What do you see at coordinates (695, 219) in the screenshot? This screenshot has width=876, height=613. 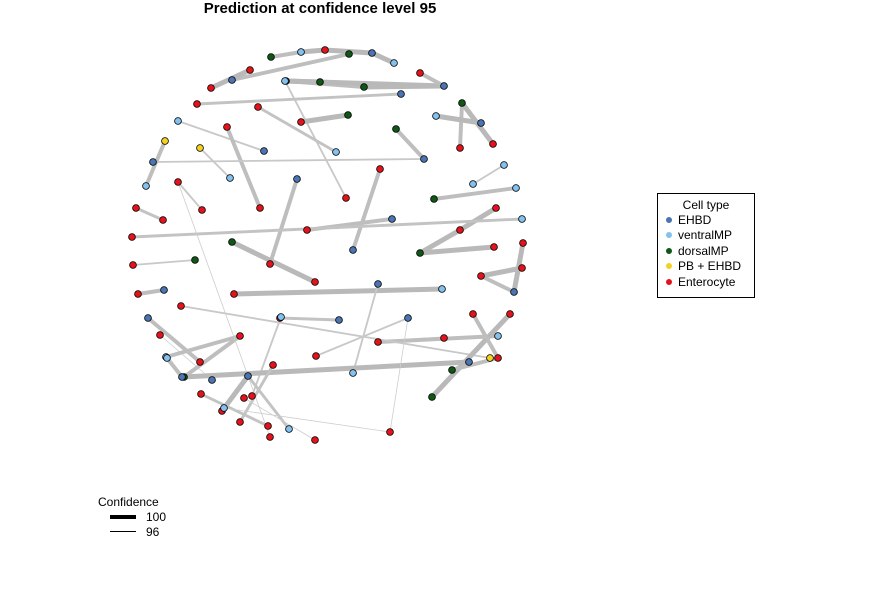 I see `legend-label-ehbd: EHBD` at bounding box center [695, 219].